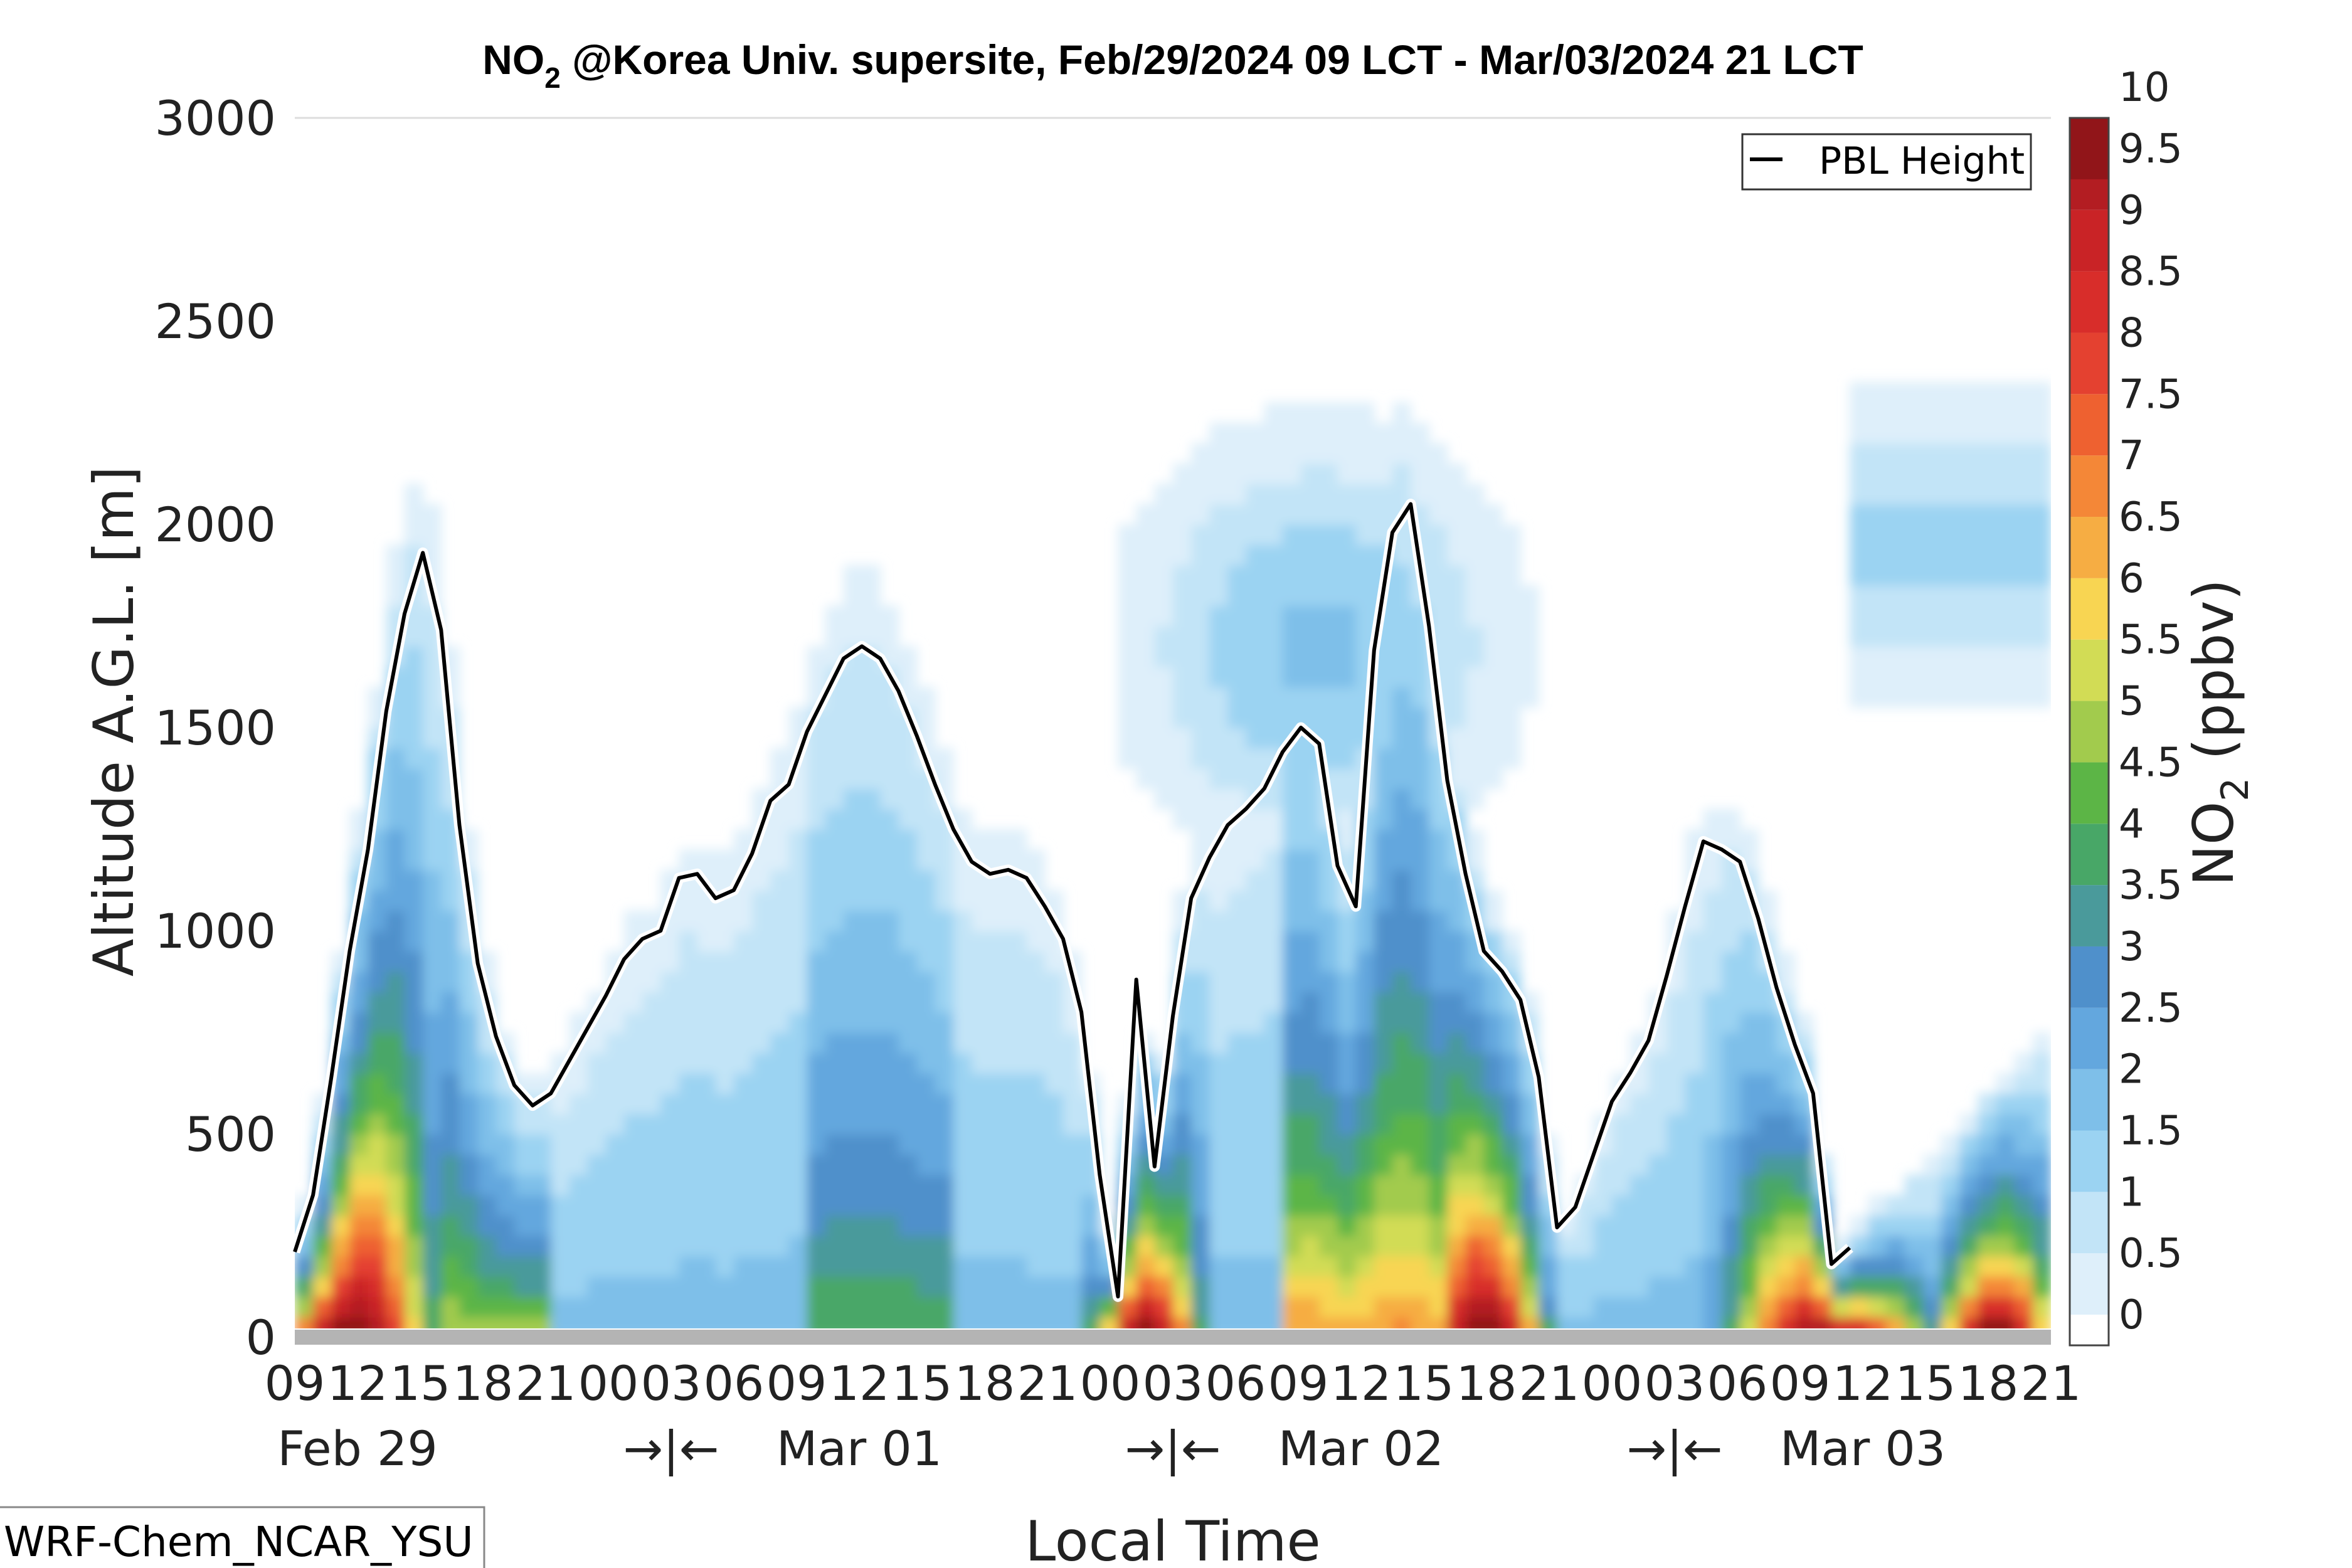 The image size is (2352, 1568). What do you see at coordinates (1298, 1383) in the screenshot?
I see `x-tick-label: 09` at bounding box center [1298, 1383].